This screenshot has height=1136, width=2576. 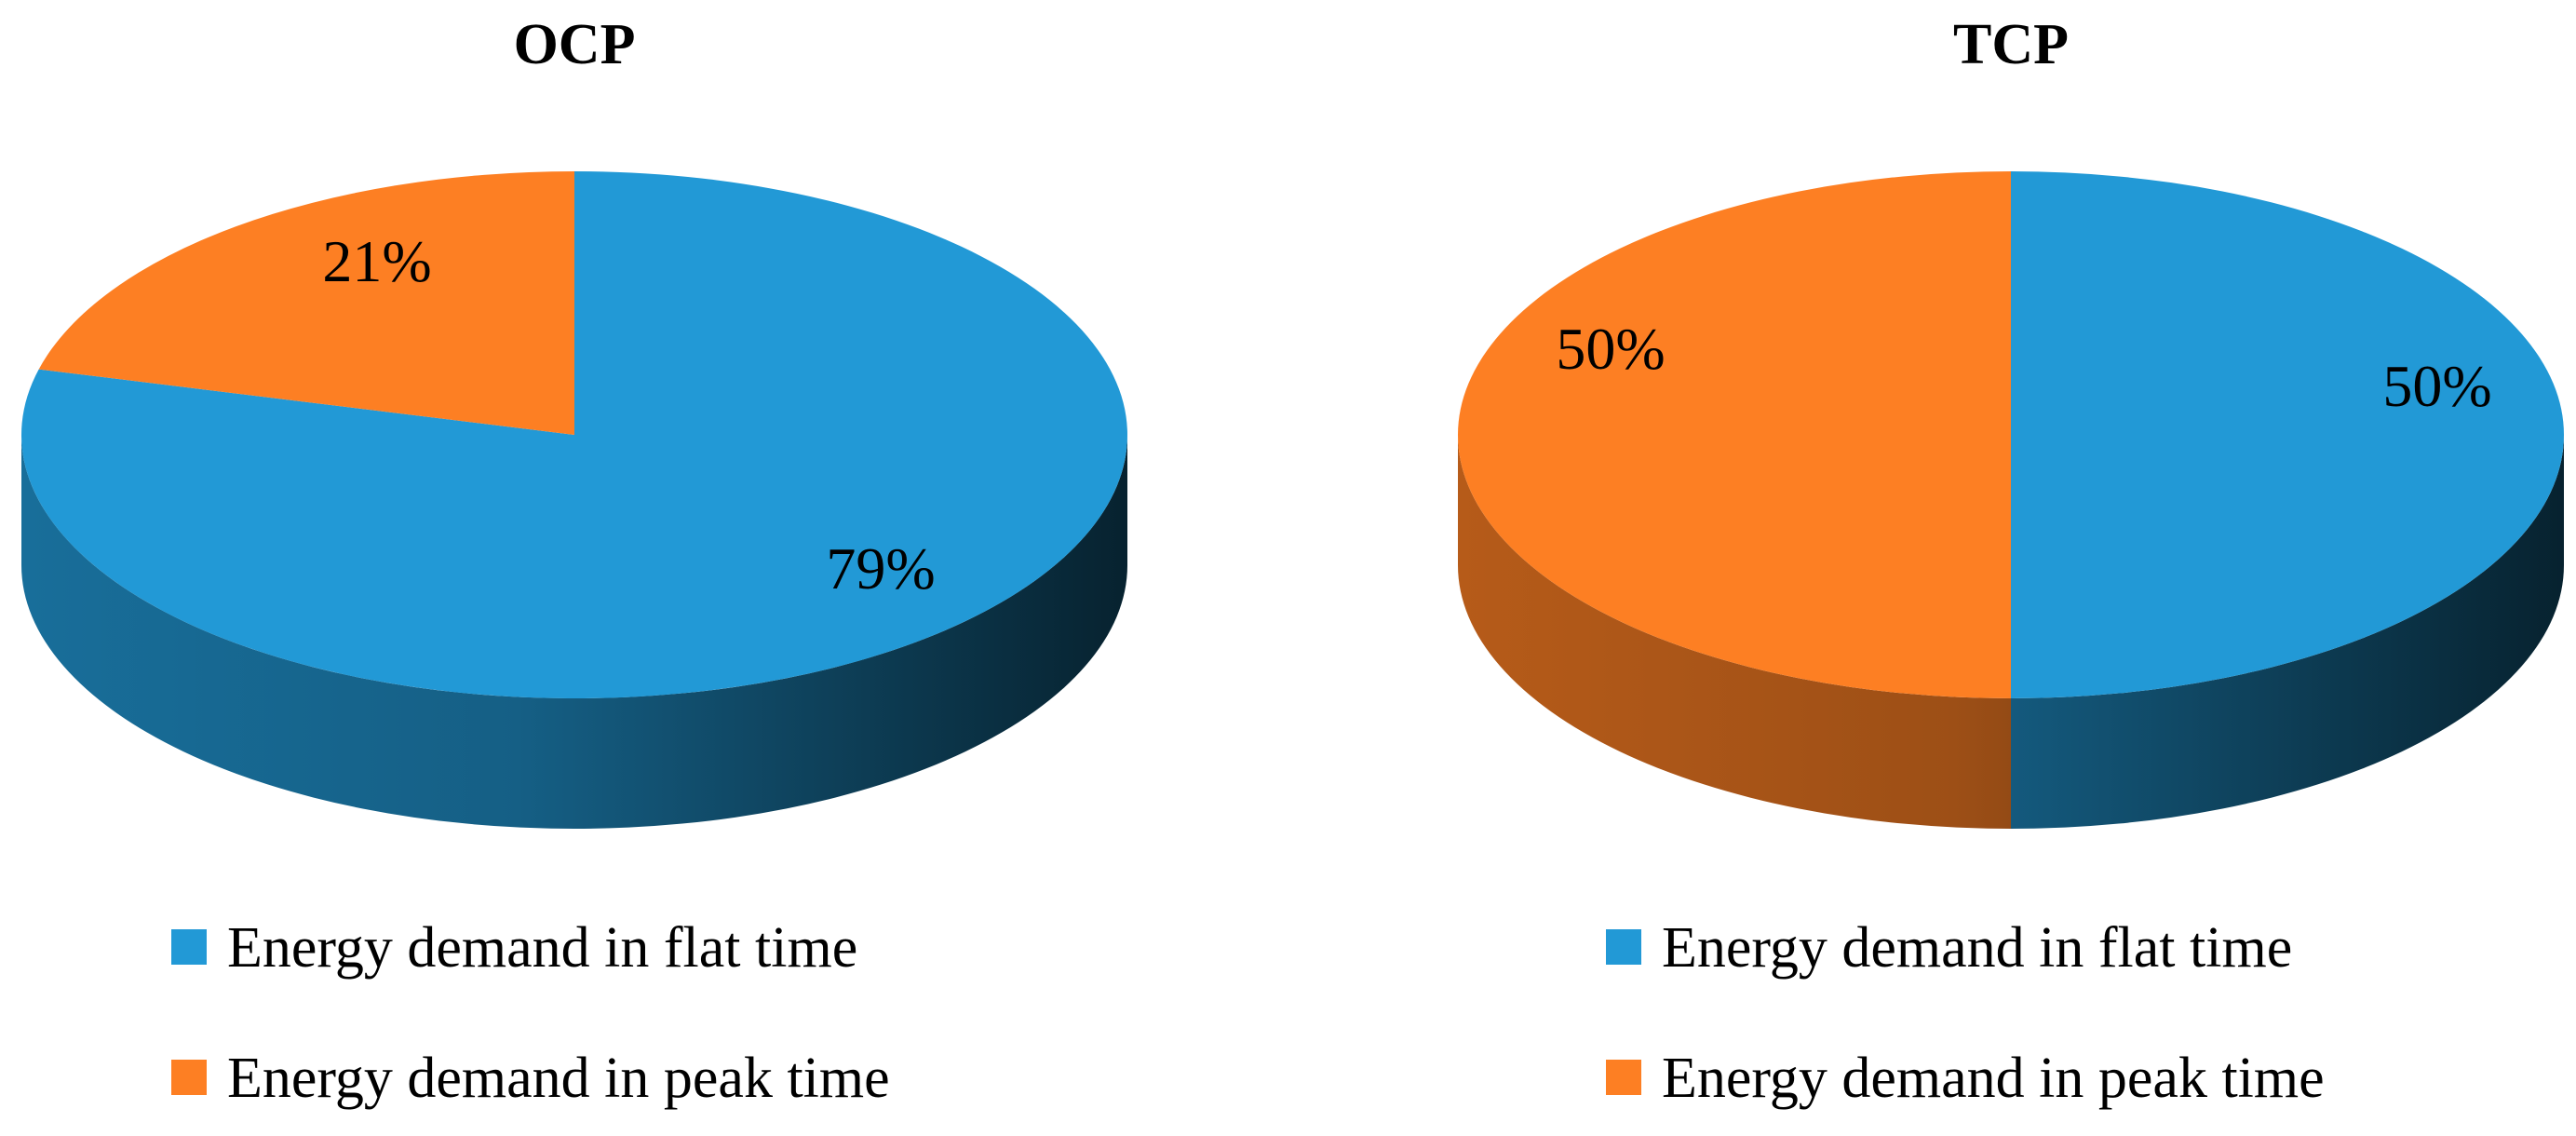 I want to click on tcp-flat-time-value-label: 50%, so click(x=2436, y=386).